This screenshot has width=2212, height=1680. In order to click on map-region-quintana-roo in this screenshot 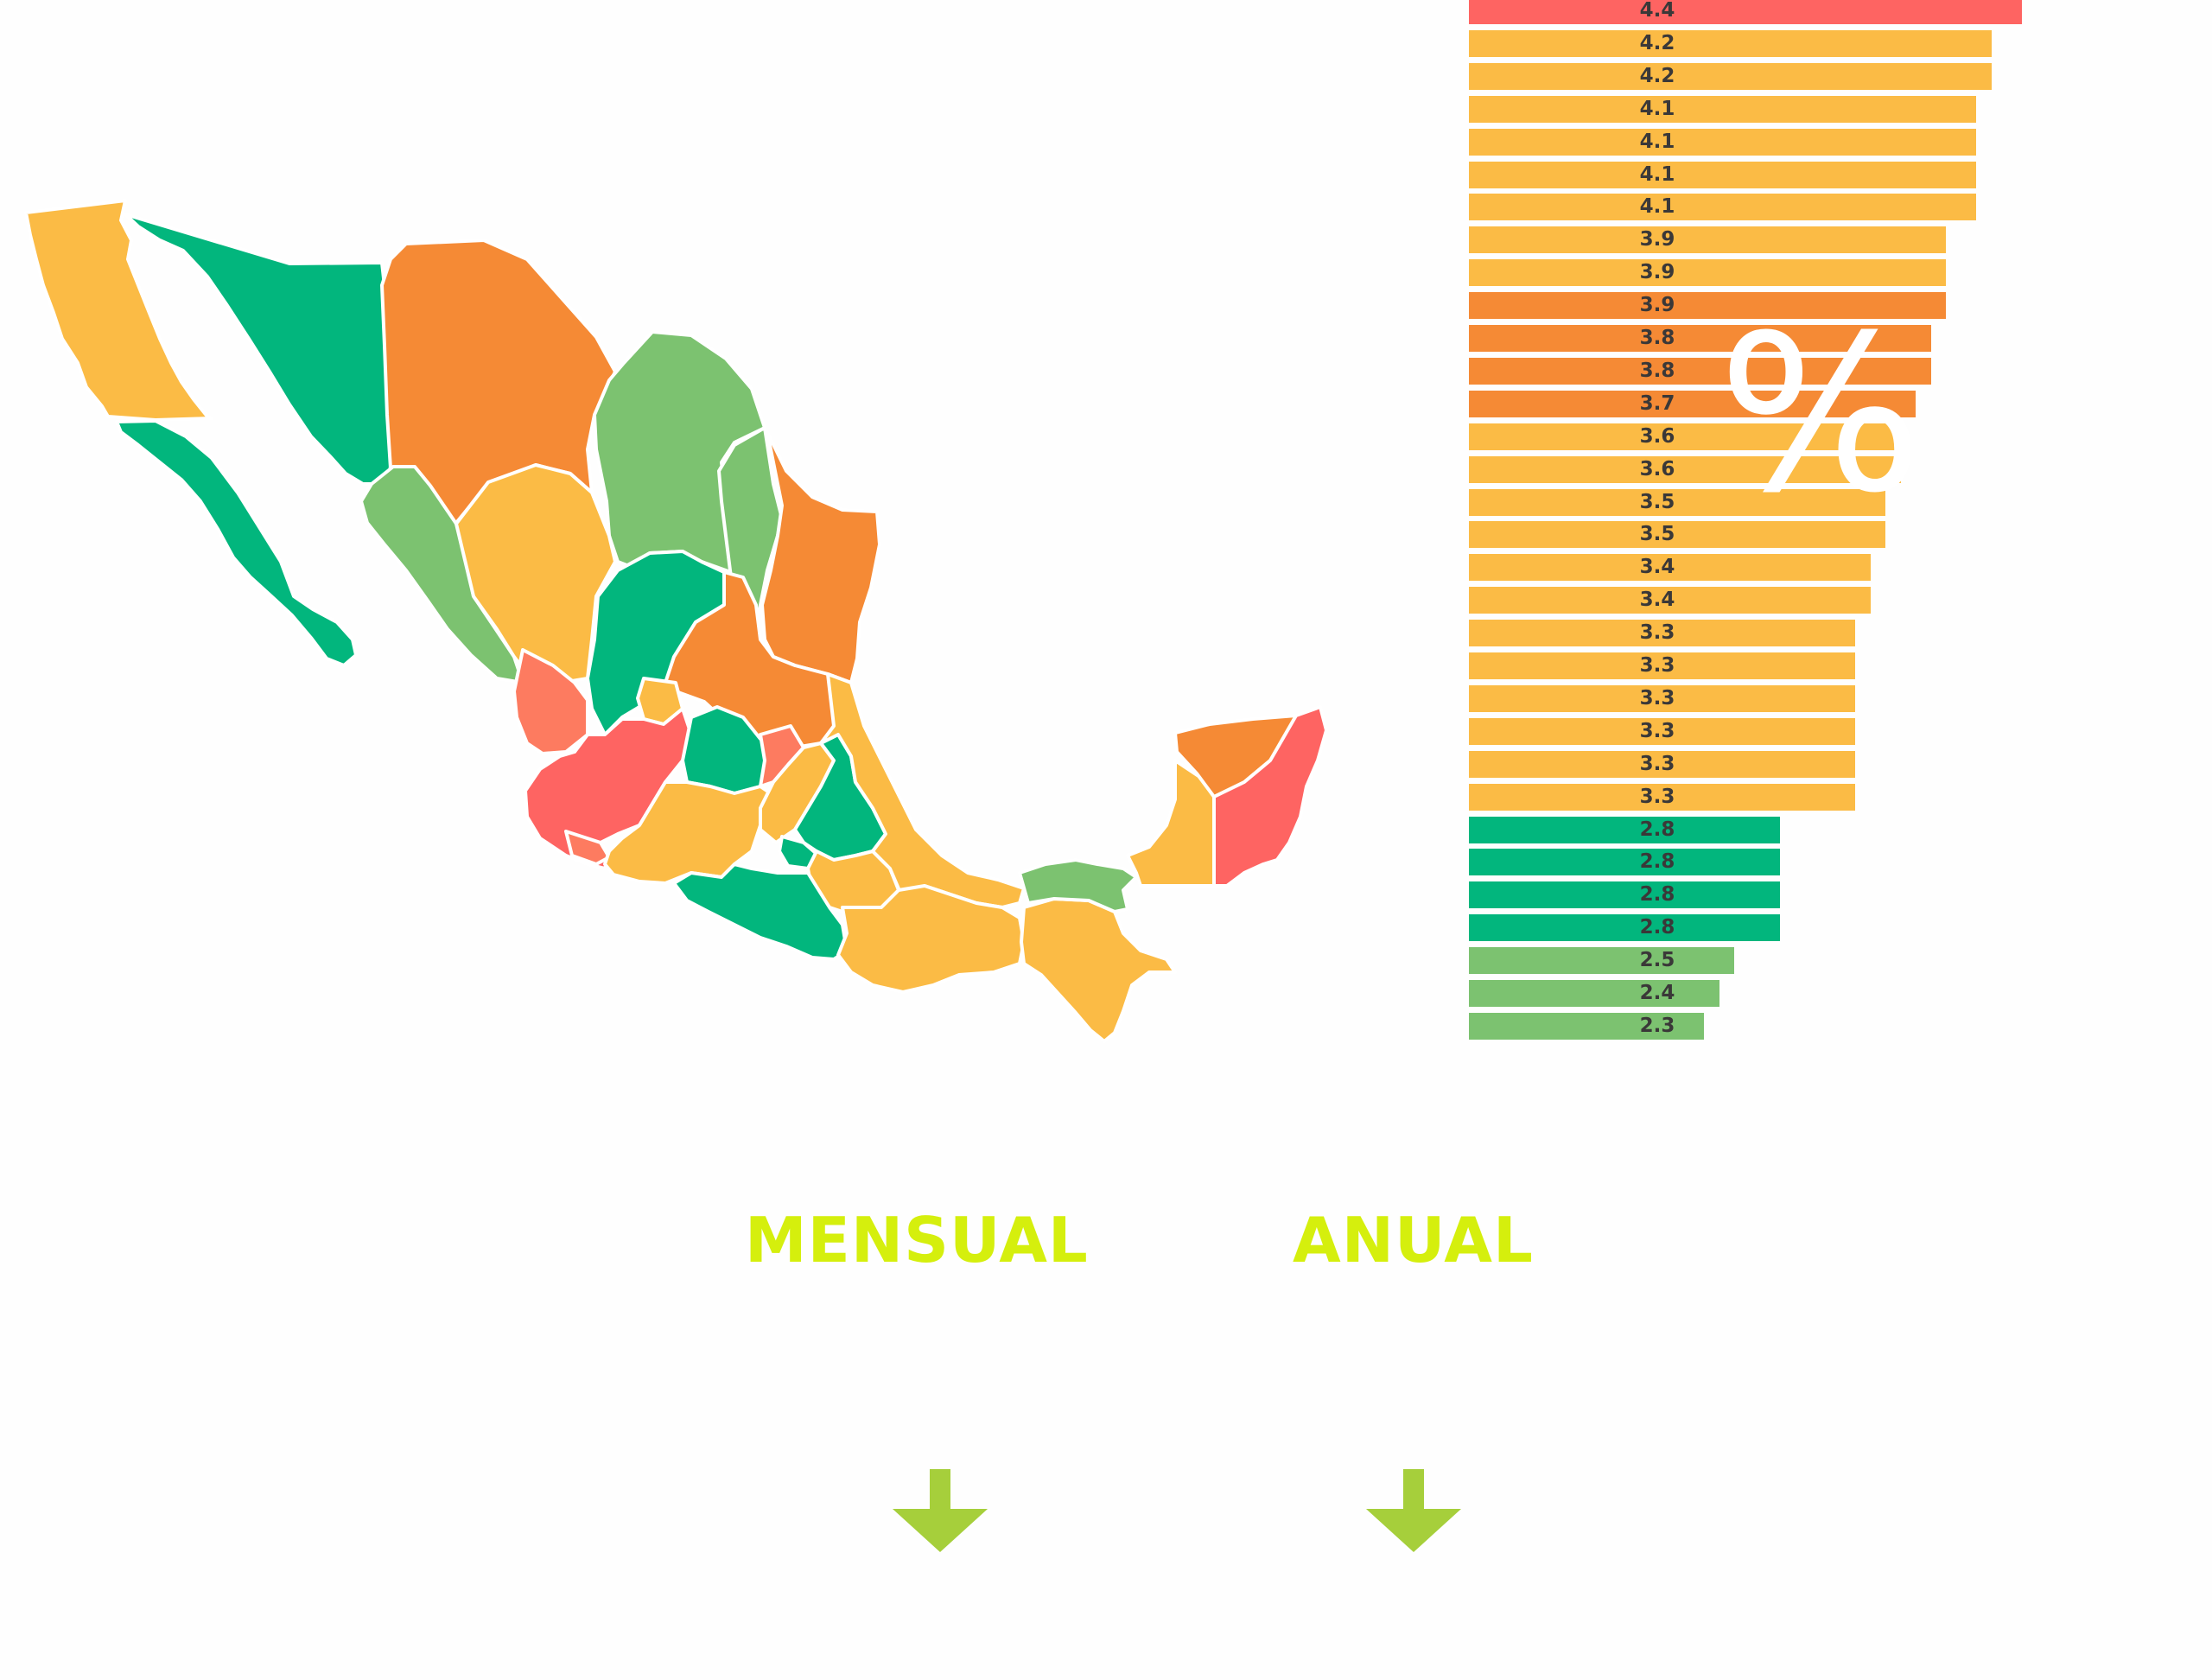, I will do `click(1270, 796)`.